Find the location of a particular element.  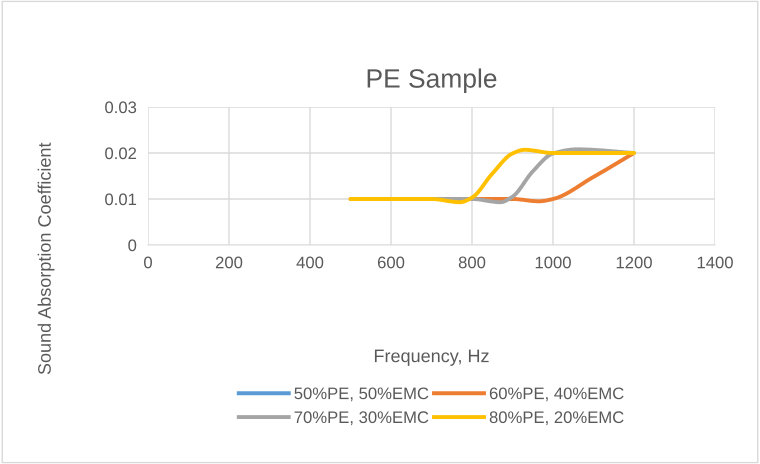

x-tick-label: 800 is located at coordinates (472, 262).